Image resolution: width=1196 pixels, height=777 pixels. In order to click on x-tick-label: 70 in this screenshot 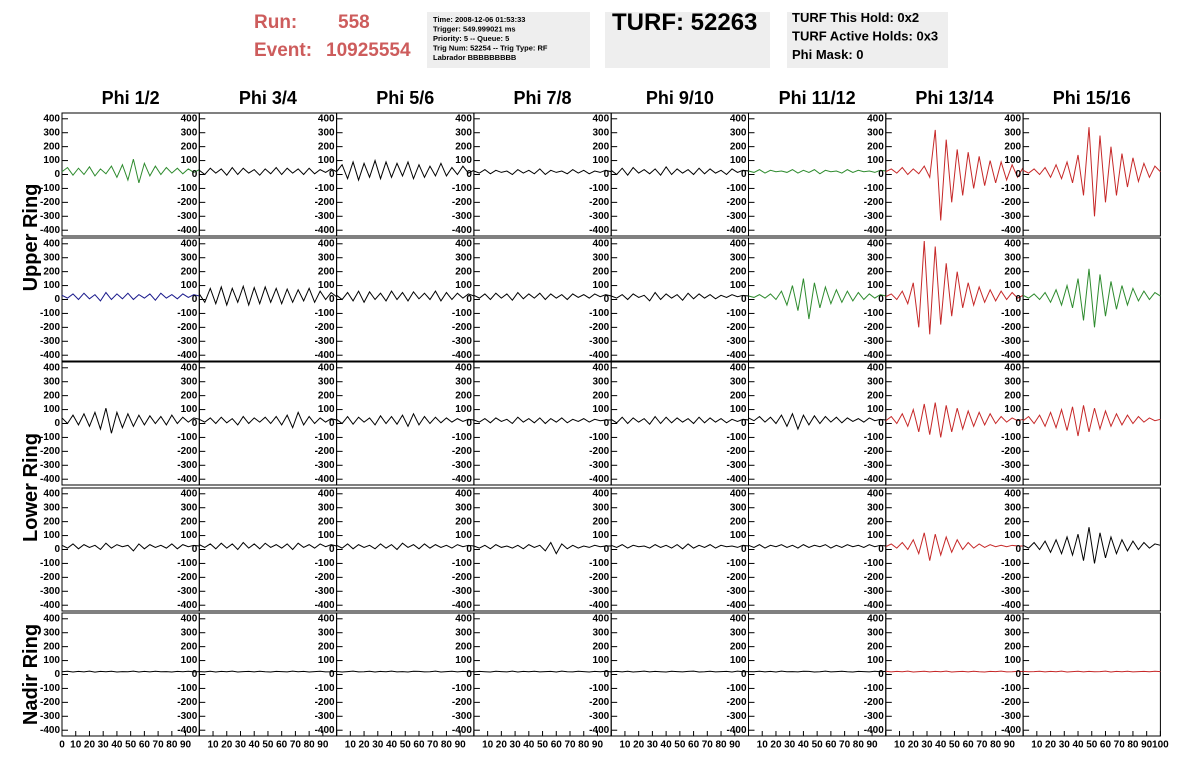, I will do `click(845, 745)`.